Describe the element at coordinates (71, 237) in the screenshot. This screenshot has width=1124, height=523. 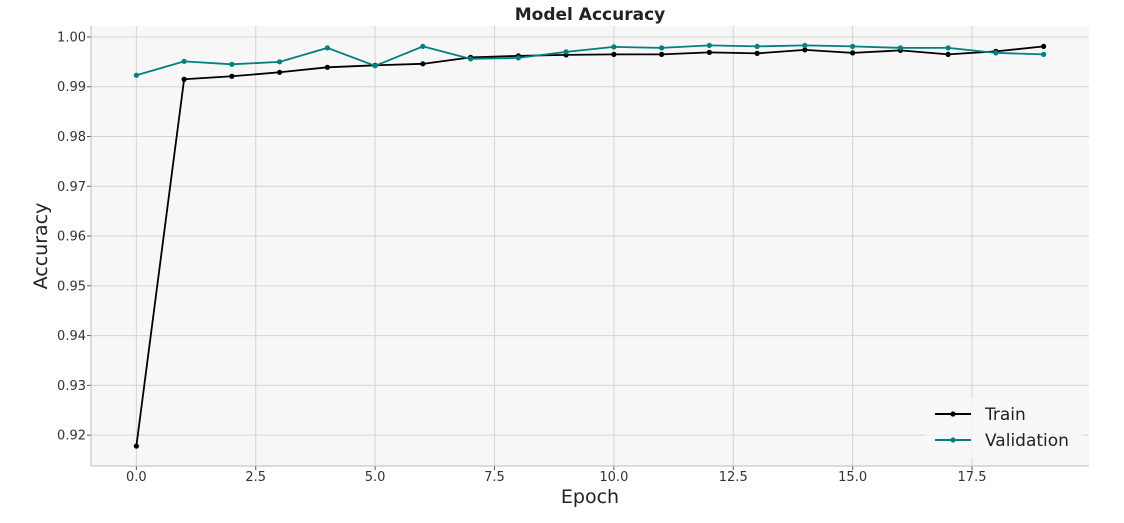
I see `y-tick-label: 0.96` at that location.